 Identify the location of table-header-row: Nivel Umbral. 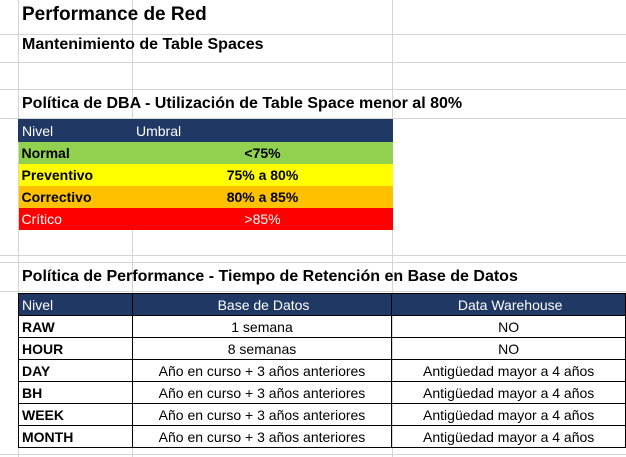
(205, 130).